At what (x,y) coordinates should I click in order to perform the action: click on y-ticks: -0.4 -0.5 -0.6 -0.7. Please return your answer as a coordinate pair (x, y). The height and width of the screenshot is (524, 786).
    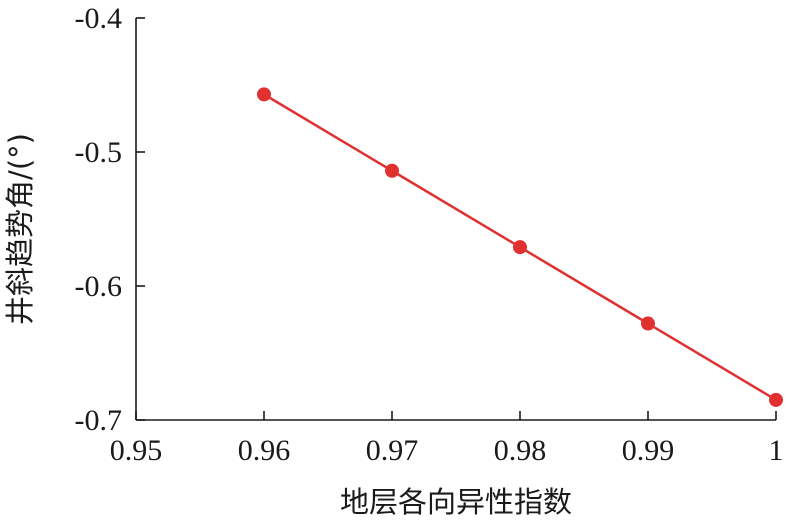
    Looking at the image, I should click on (110, 219).